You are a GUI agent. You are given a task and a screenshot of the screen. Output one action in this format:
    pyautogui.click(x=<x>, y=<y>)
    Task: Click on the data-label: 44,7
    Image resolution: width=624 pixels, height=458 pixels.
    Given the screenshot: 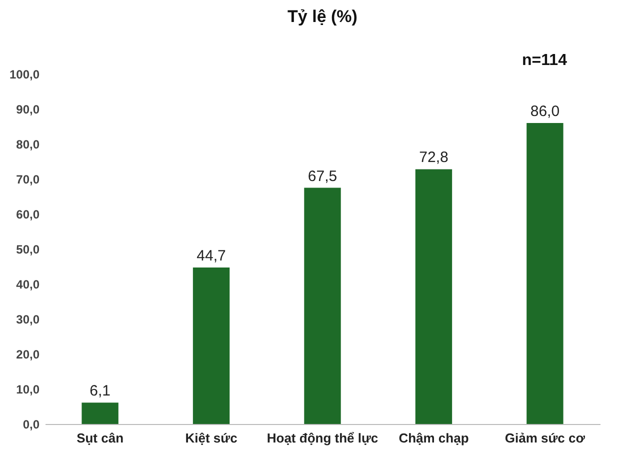 What is the action you would take?
    pyautogui.click(x=211, y=256)
    